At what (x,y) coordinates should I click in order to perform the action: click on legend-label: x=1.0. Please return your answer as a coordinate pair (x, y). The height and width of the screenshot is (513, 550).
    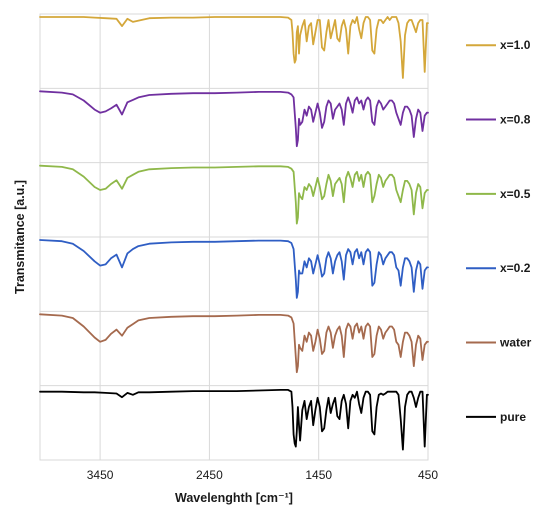
    Looking at the image, I should click on (515, 45).